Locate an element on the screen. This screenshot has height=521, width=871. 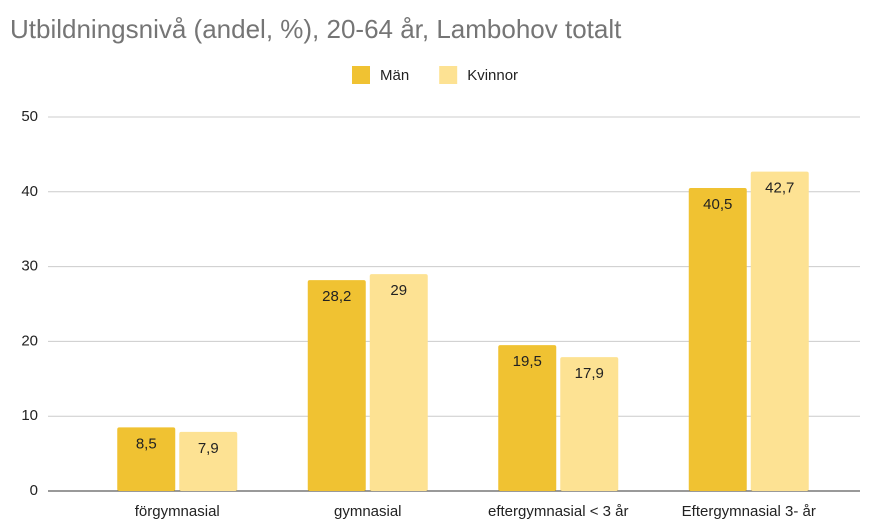
y-tick-label: 20 is located at coordinates (29, 340).